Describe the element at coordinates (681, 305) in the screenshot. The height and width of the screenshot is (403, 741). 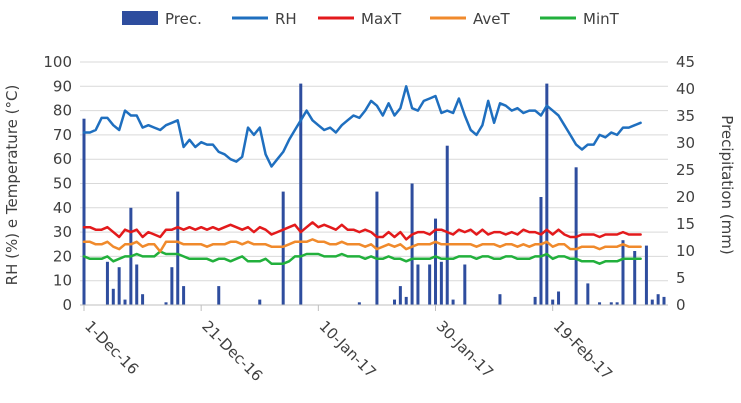
I see `y-right-tick-label: 0` at that location.